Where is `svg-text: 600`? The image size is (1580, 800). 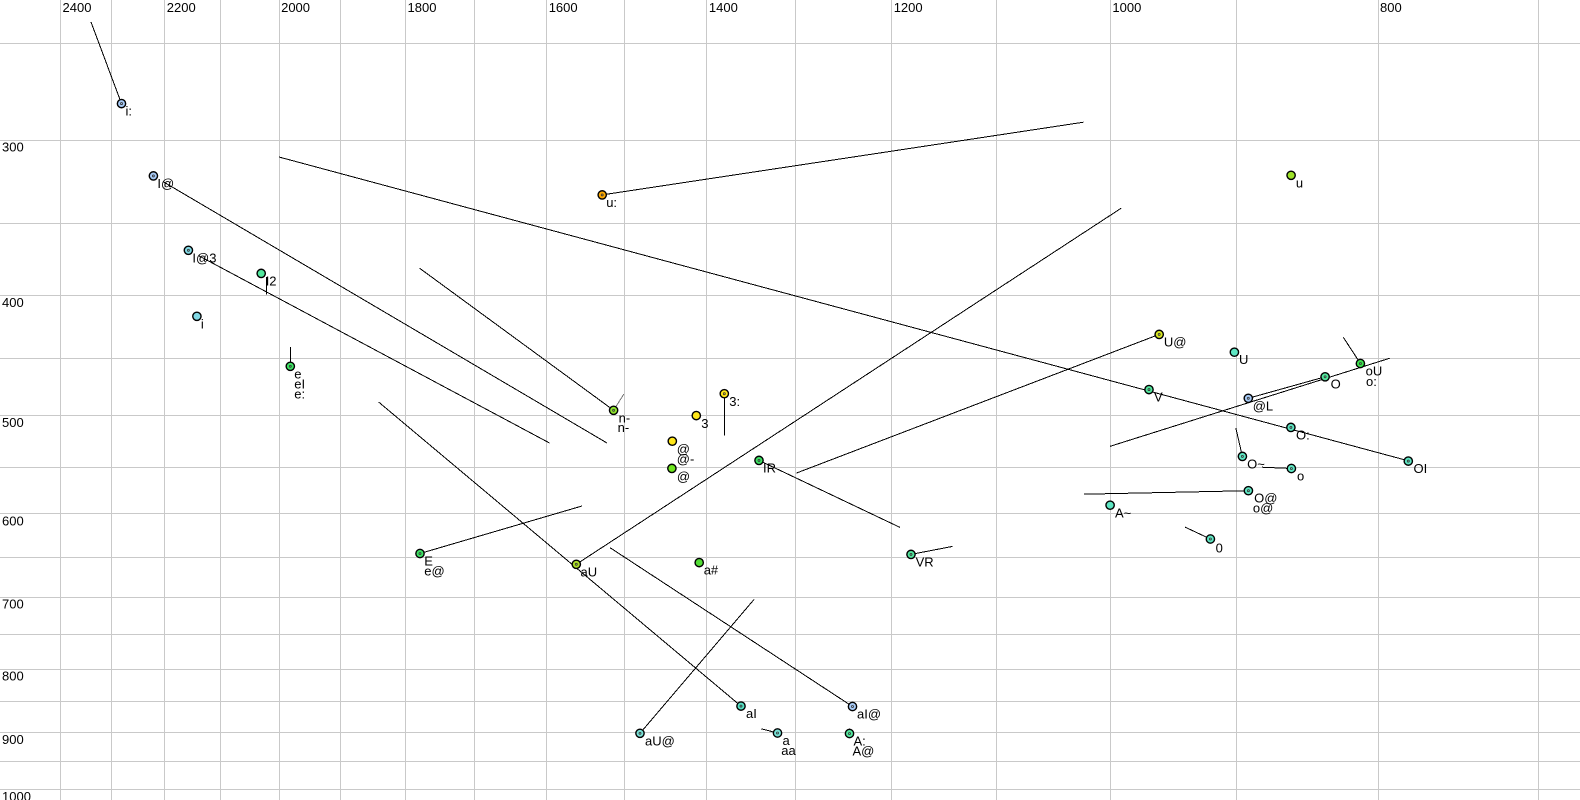
svg-text: 600 is located at coordinates (13, 520).